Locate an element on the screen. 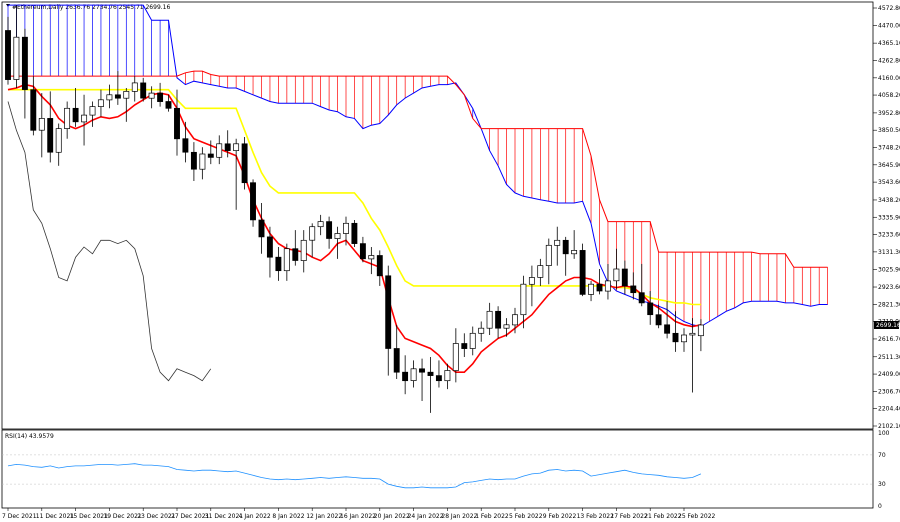  date-tick-label: 12 Jan 2022 is located at coordinates (324, 516).